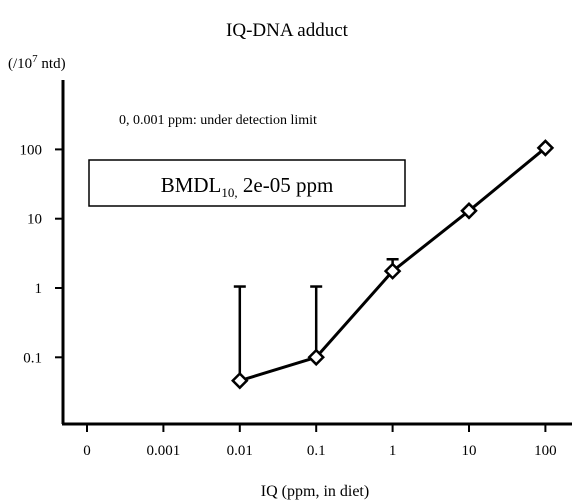 This screenshot has height=501, width=575. Describe the element at coordinates (218, 120) in the screenshot. I see `detection-limit-note: 0, 0.001 ppm: under detection limit` at that location.